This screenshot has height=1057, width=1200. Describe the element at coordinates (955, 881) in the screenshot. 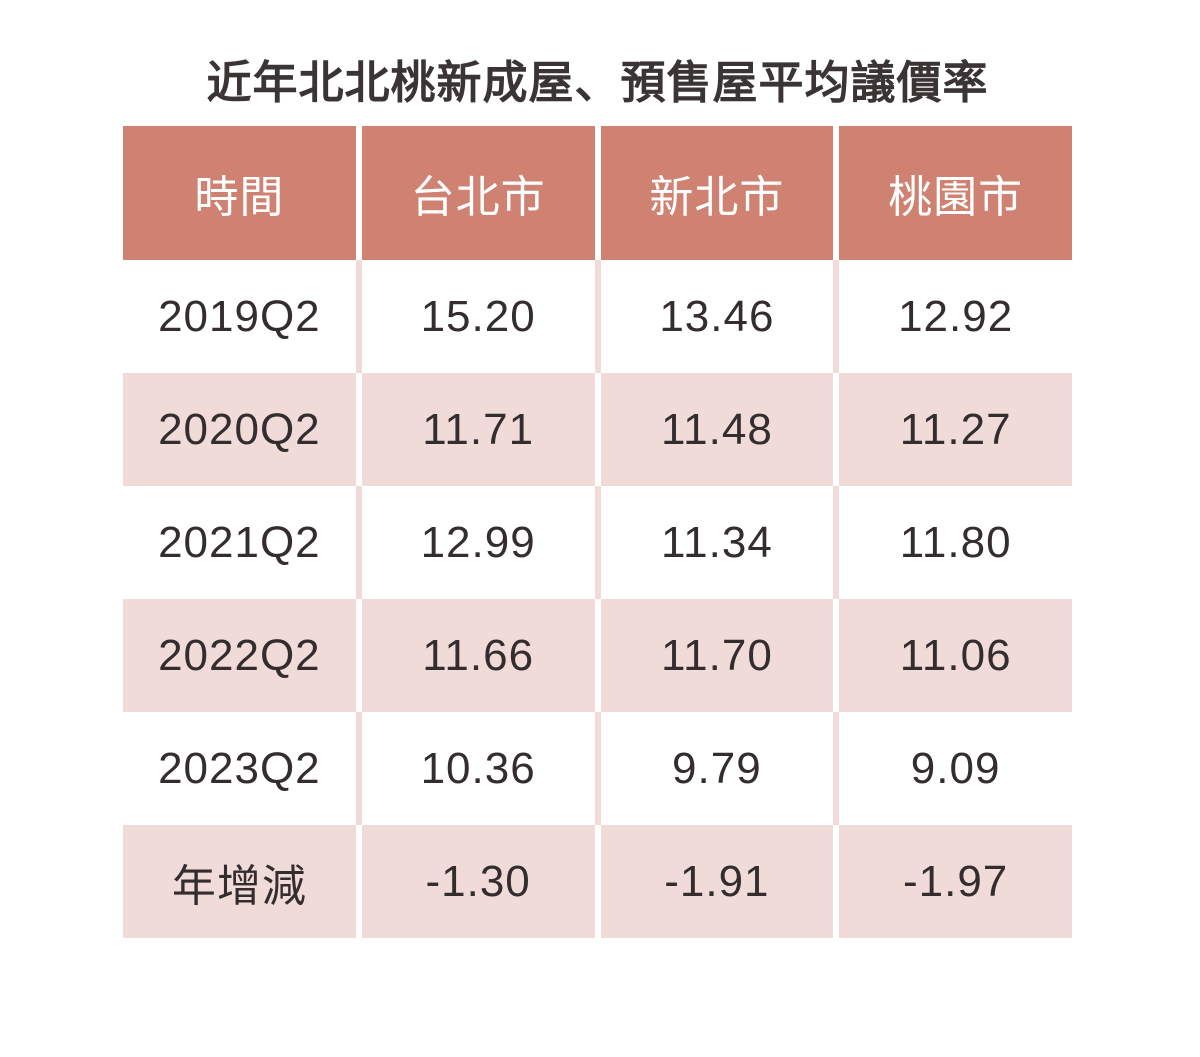

I see `value-cell: -1.97` at that location.